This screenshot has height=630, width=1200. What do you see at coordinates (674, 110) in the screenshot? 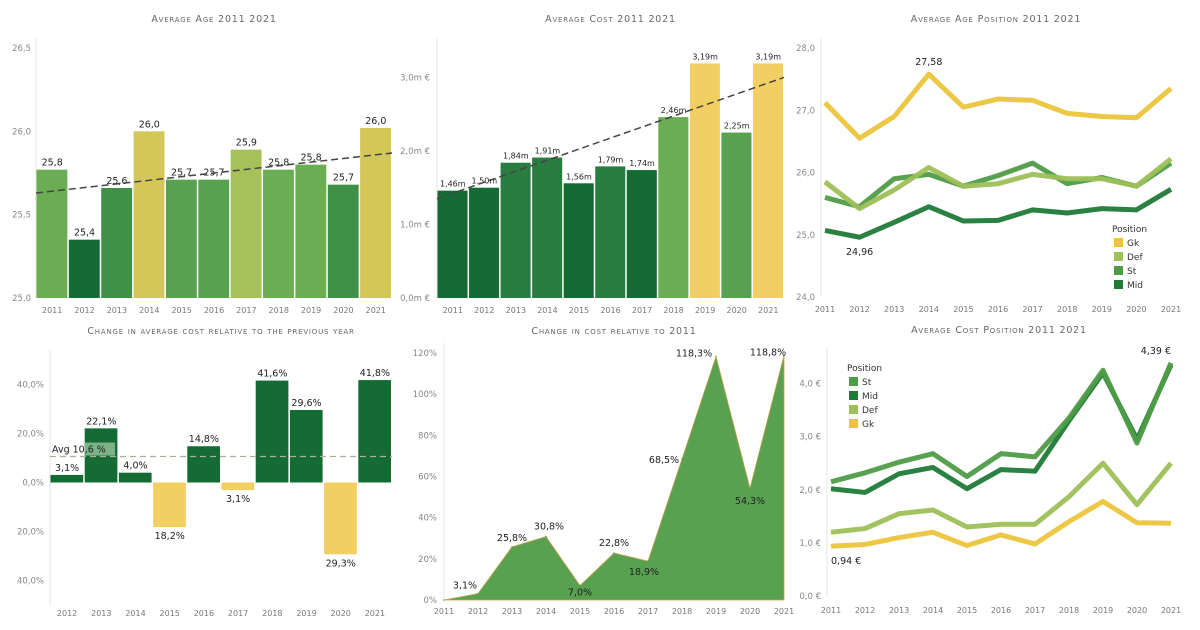
I see `bar-data-label: 2,46m` at bounding box center [674, 110].